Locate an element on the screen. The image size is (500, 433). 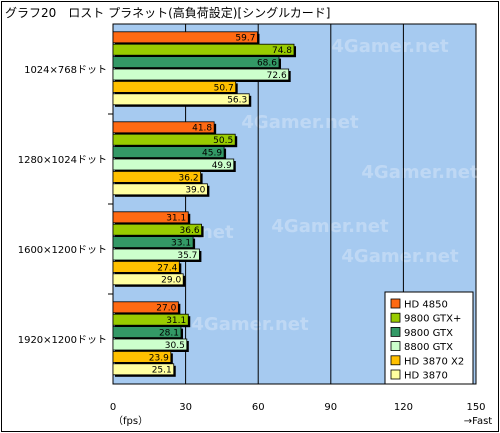
x-tick-labels: 0 30 60 90 120 150 is located at coordinates (298, 407).